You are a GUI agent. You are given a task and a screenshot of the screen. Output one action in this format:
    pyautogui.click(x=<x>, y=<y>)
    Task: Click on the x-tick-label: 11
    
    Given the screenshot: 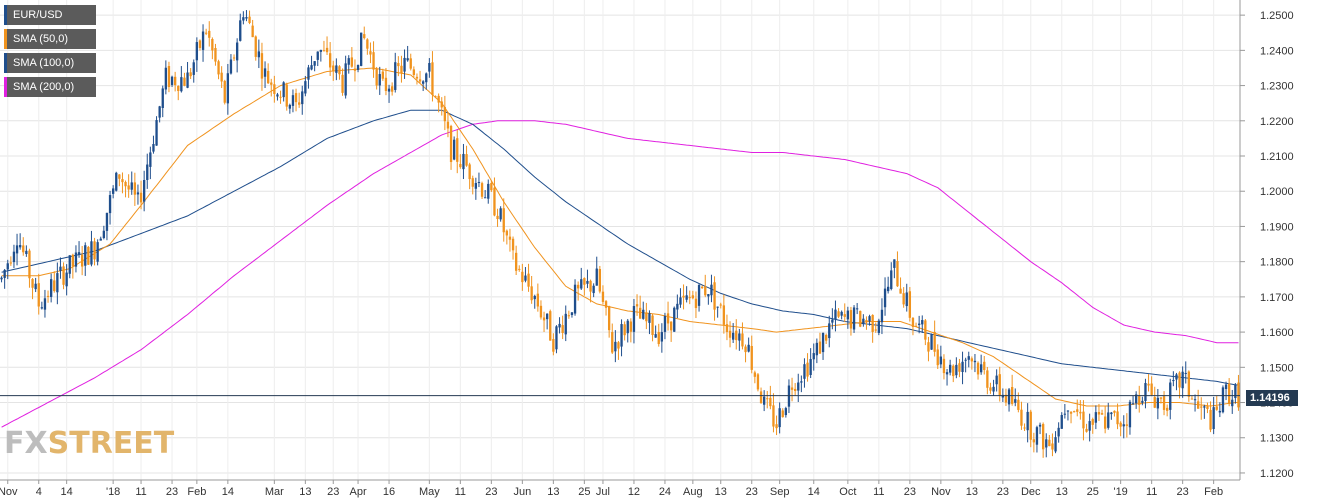 What is the action you would take?
    pyautogui.click(x=140, y=492)
    